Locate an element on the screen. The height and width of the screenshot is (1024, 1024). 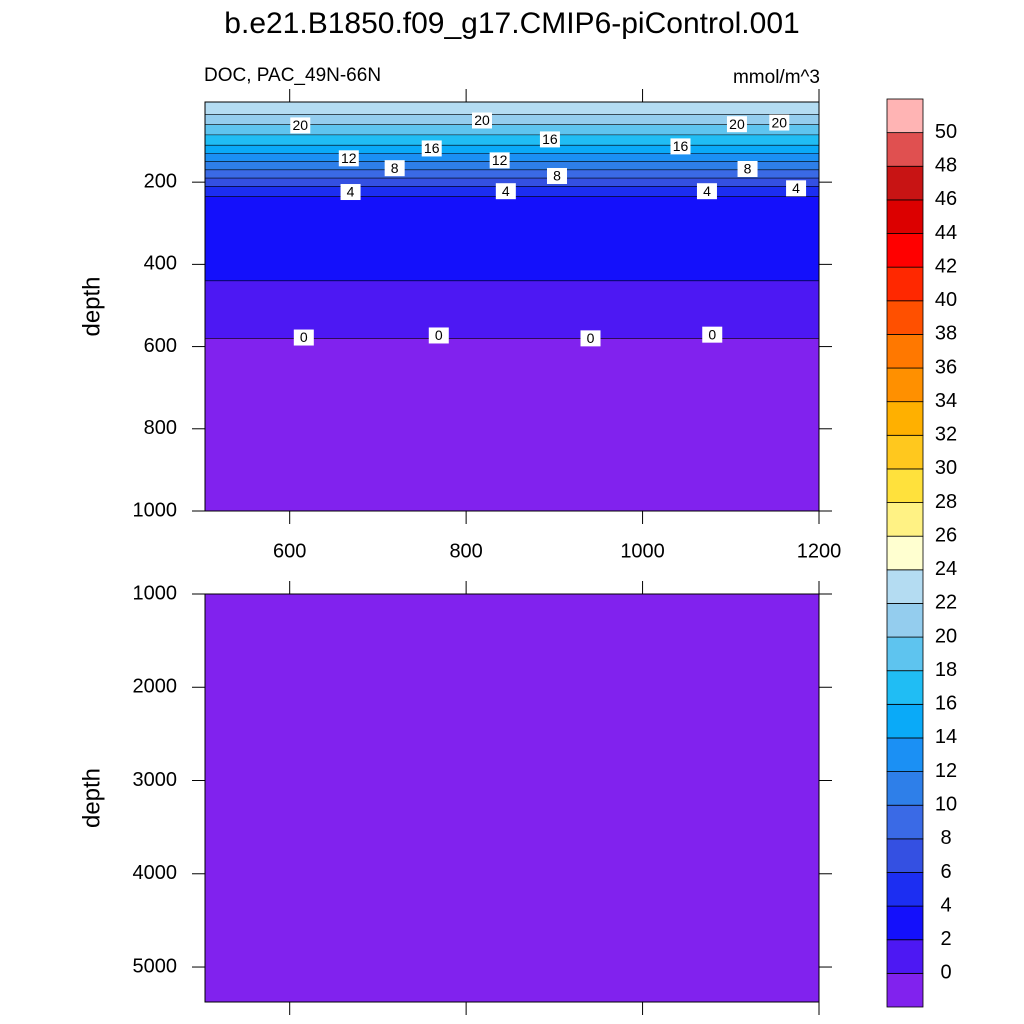
colorbar-label: 34 is located at coordinates (946, 401).